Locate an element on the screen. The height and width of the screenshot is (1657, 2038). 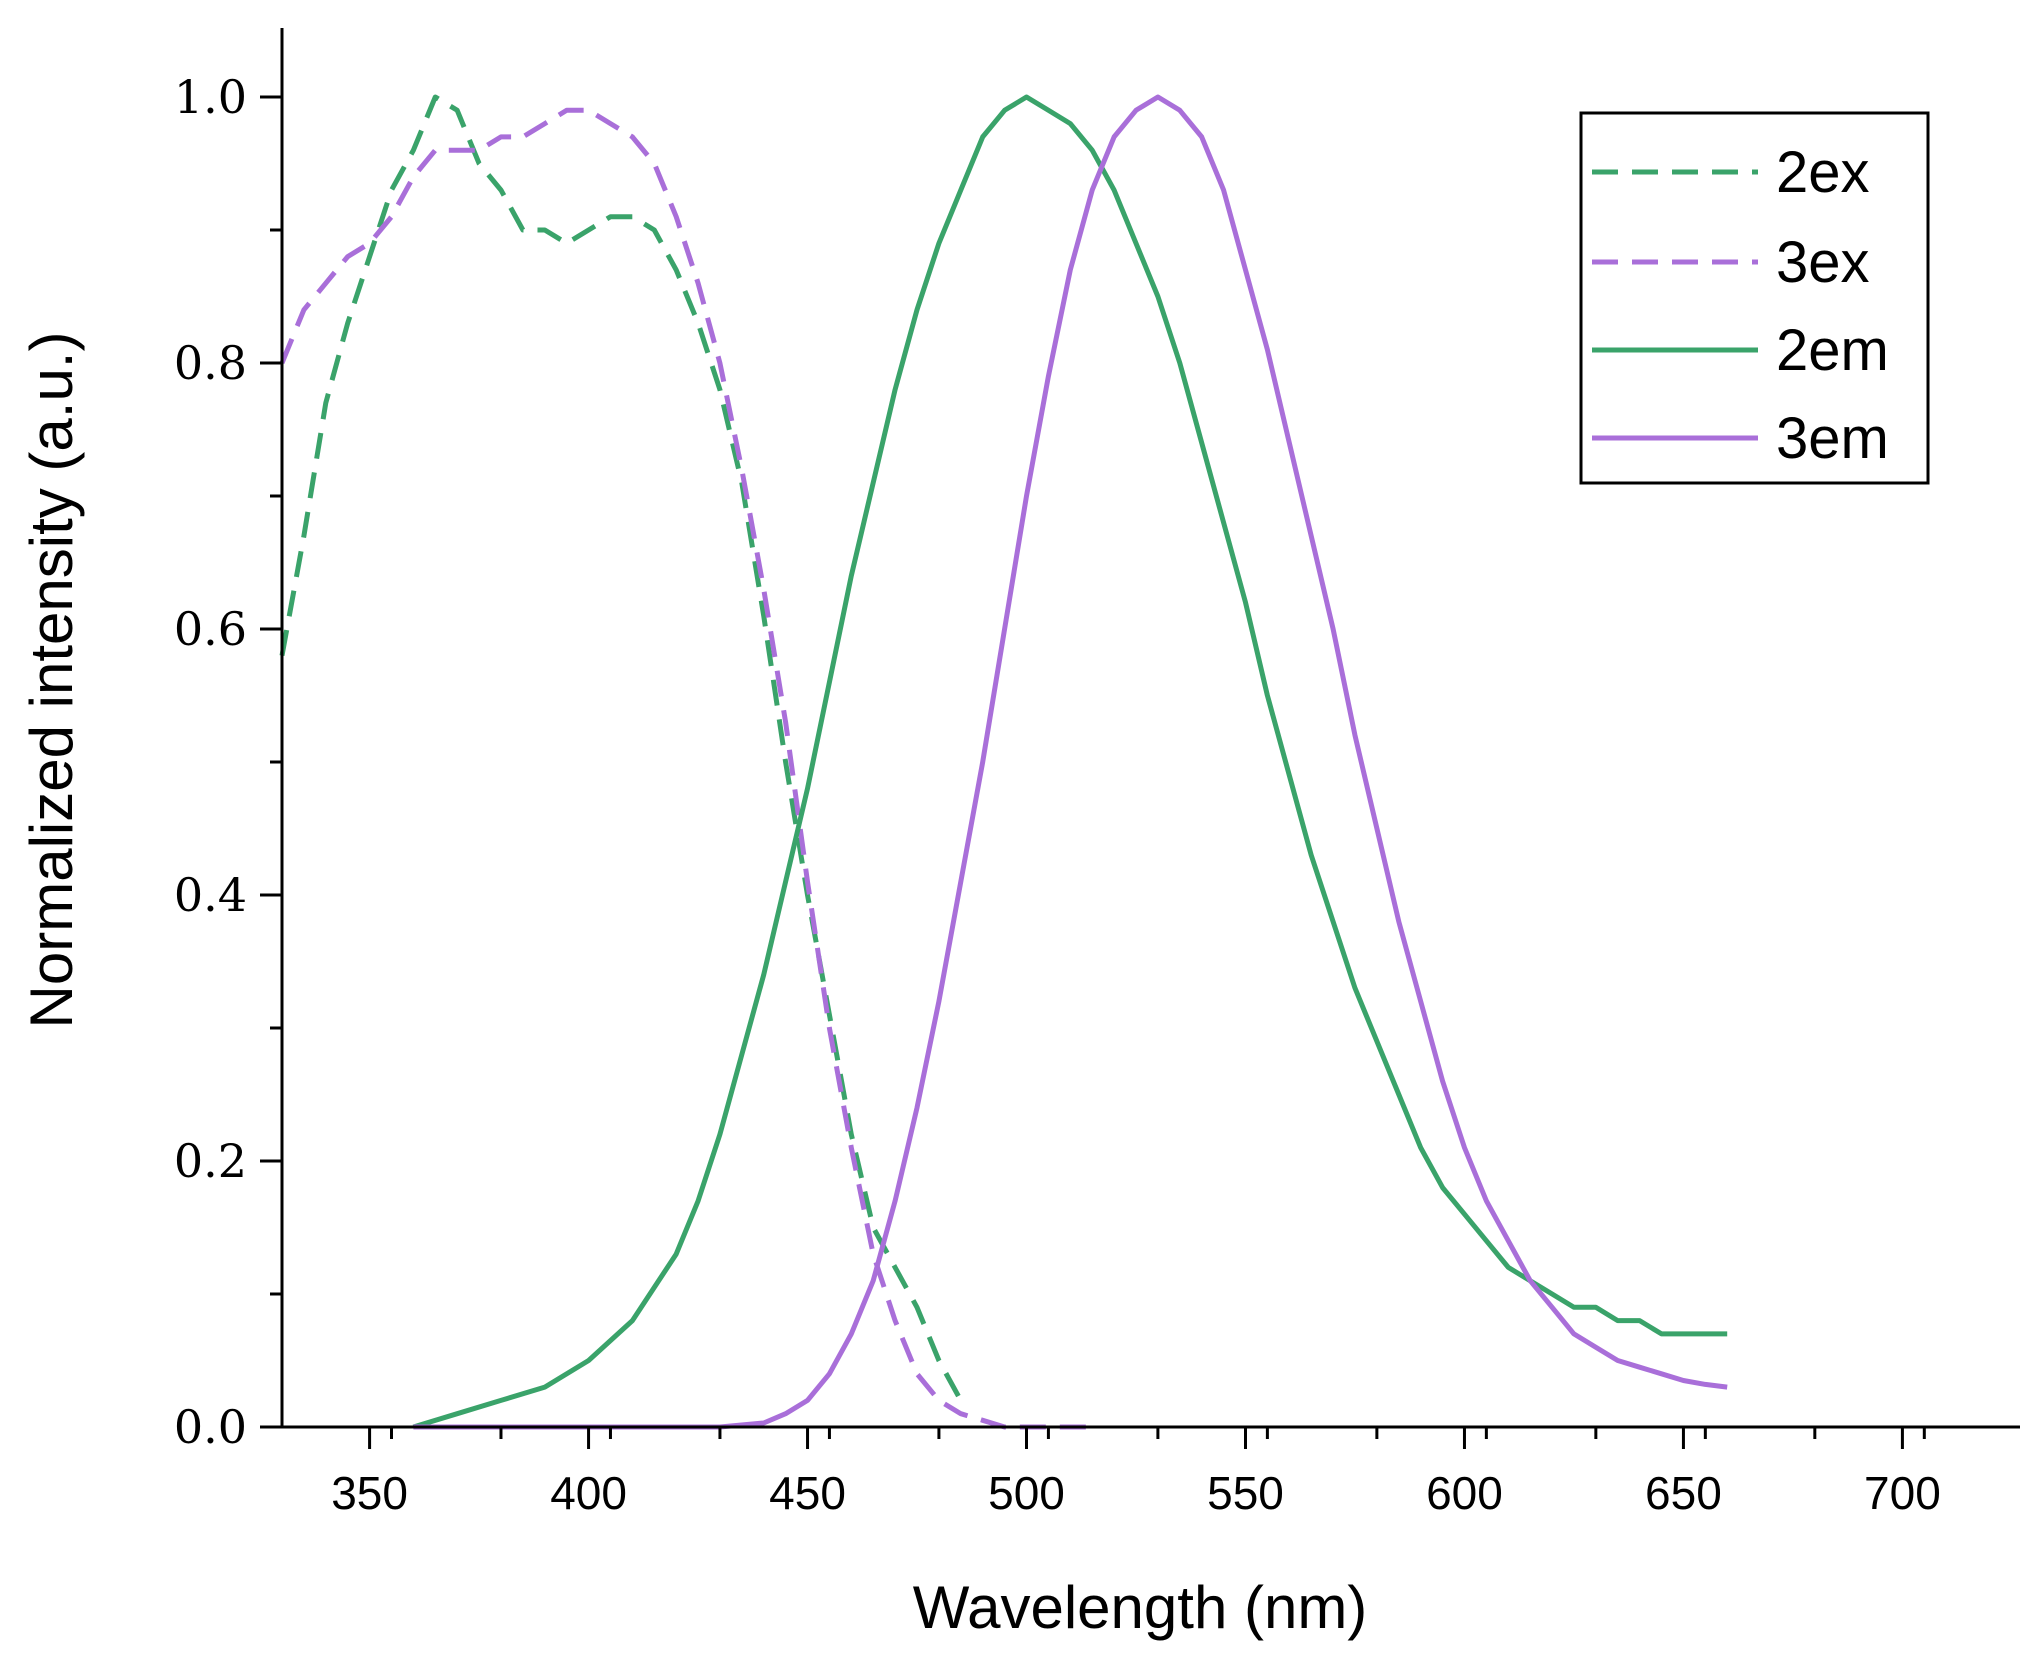
legend-label-2em: 2em is located at coordinates (1832, 350).